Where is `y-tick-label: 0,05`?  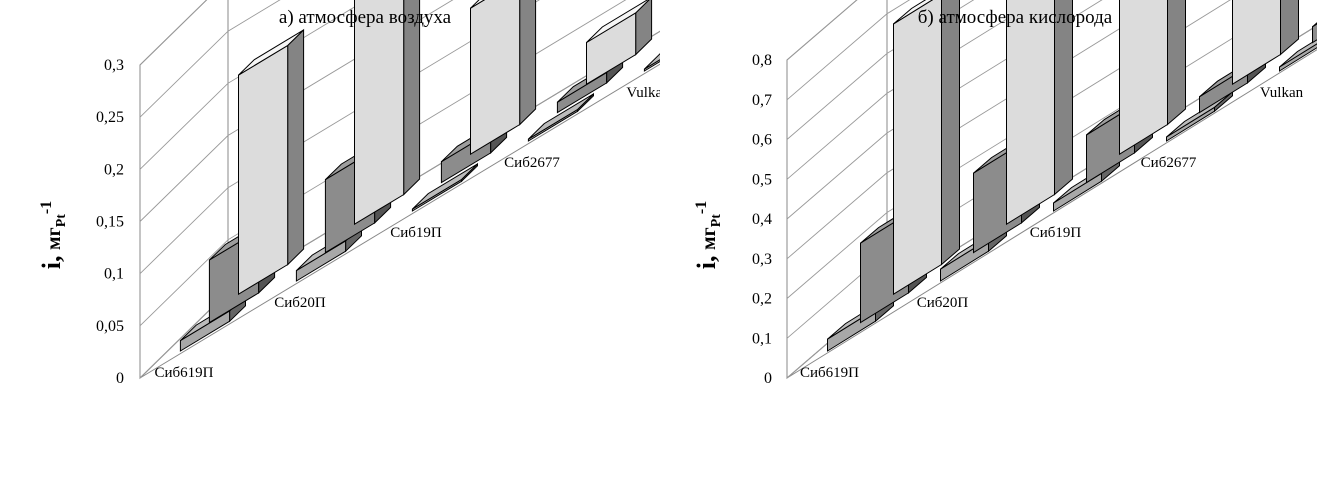 y-tick-label: 0,05 is located at coordinates (110, 326).